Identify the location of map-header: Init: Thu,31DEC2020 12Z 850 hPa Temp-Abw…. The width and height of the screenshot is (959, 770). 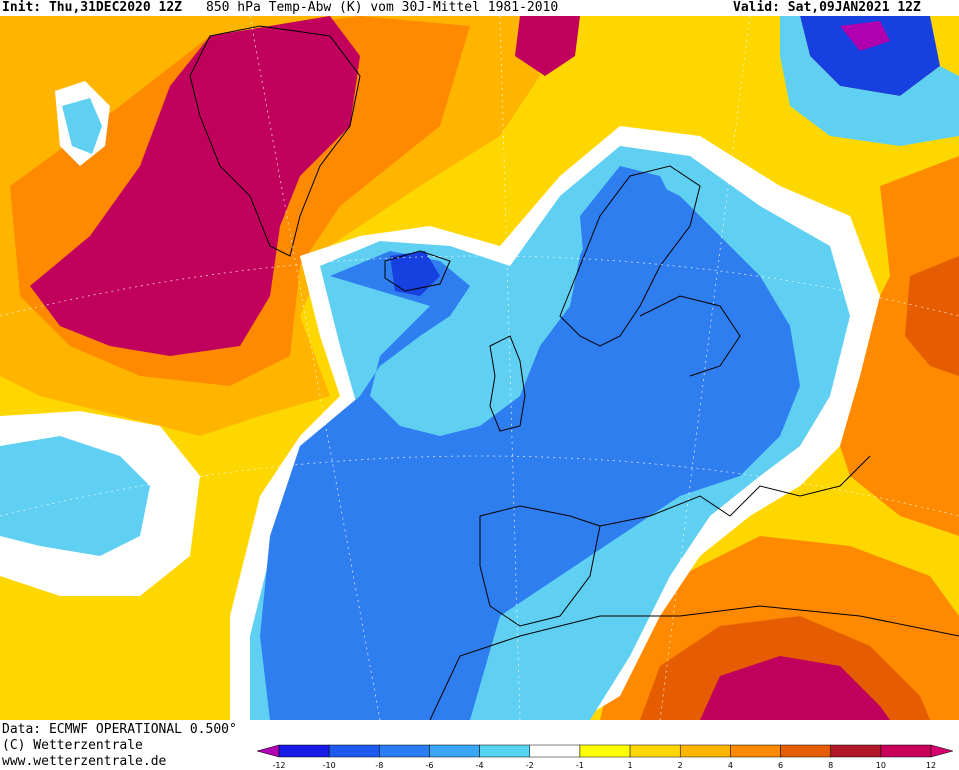
(479, 8).